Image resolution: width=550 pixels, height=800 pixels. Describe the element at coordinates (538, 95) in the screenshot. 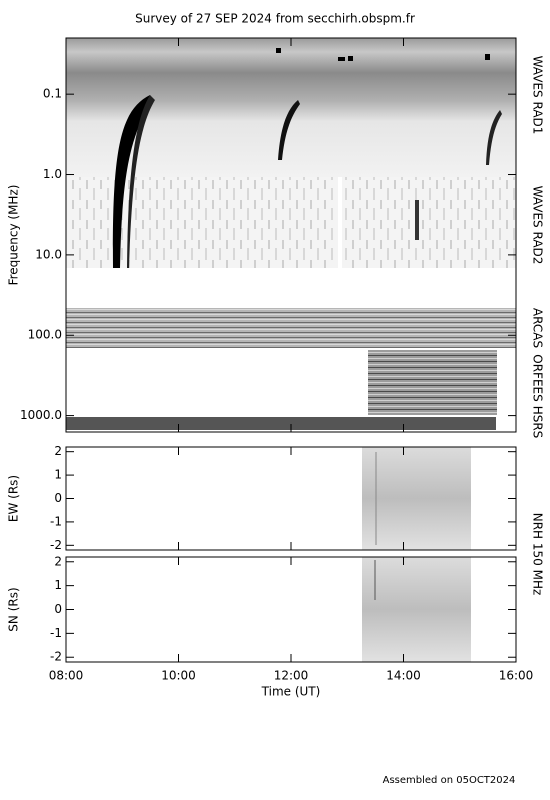

I see `channel-label: WAVES RAD1` at that location.